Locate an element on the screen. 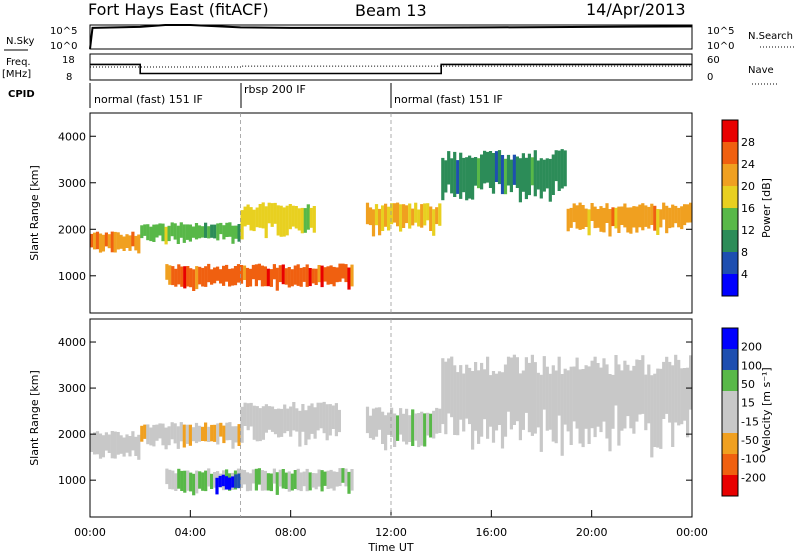 The image size is (800, 554). power-cbar-tick-3: 16 is located at coordinates (748, 208).